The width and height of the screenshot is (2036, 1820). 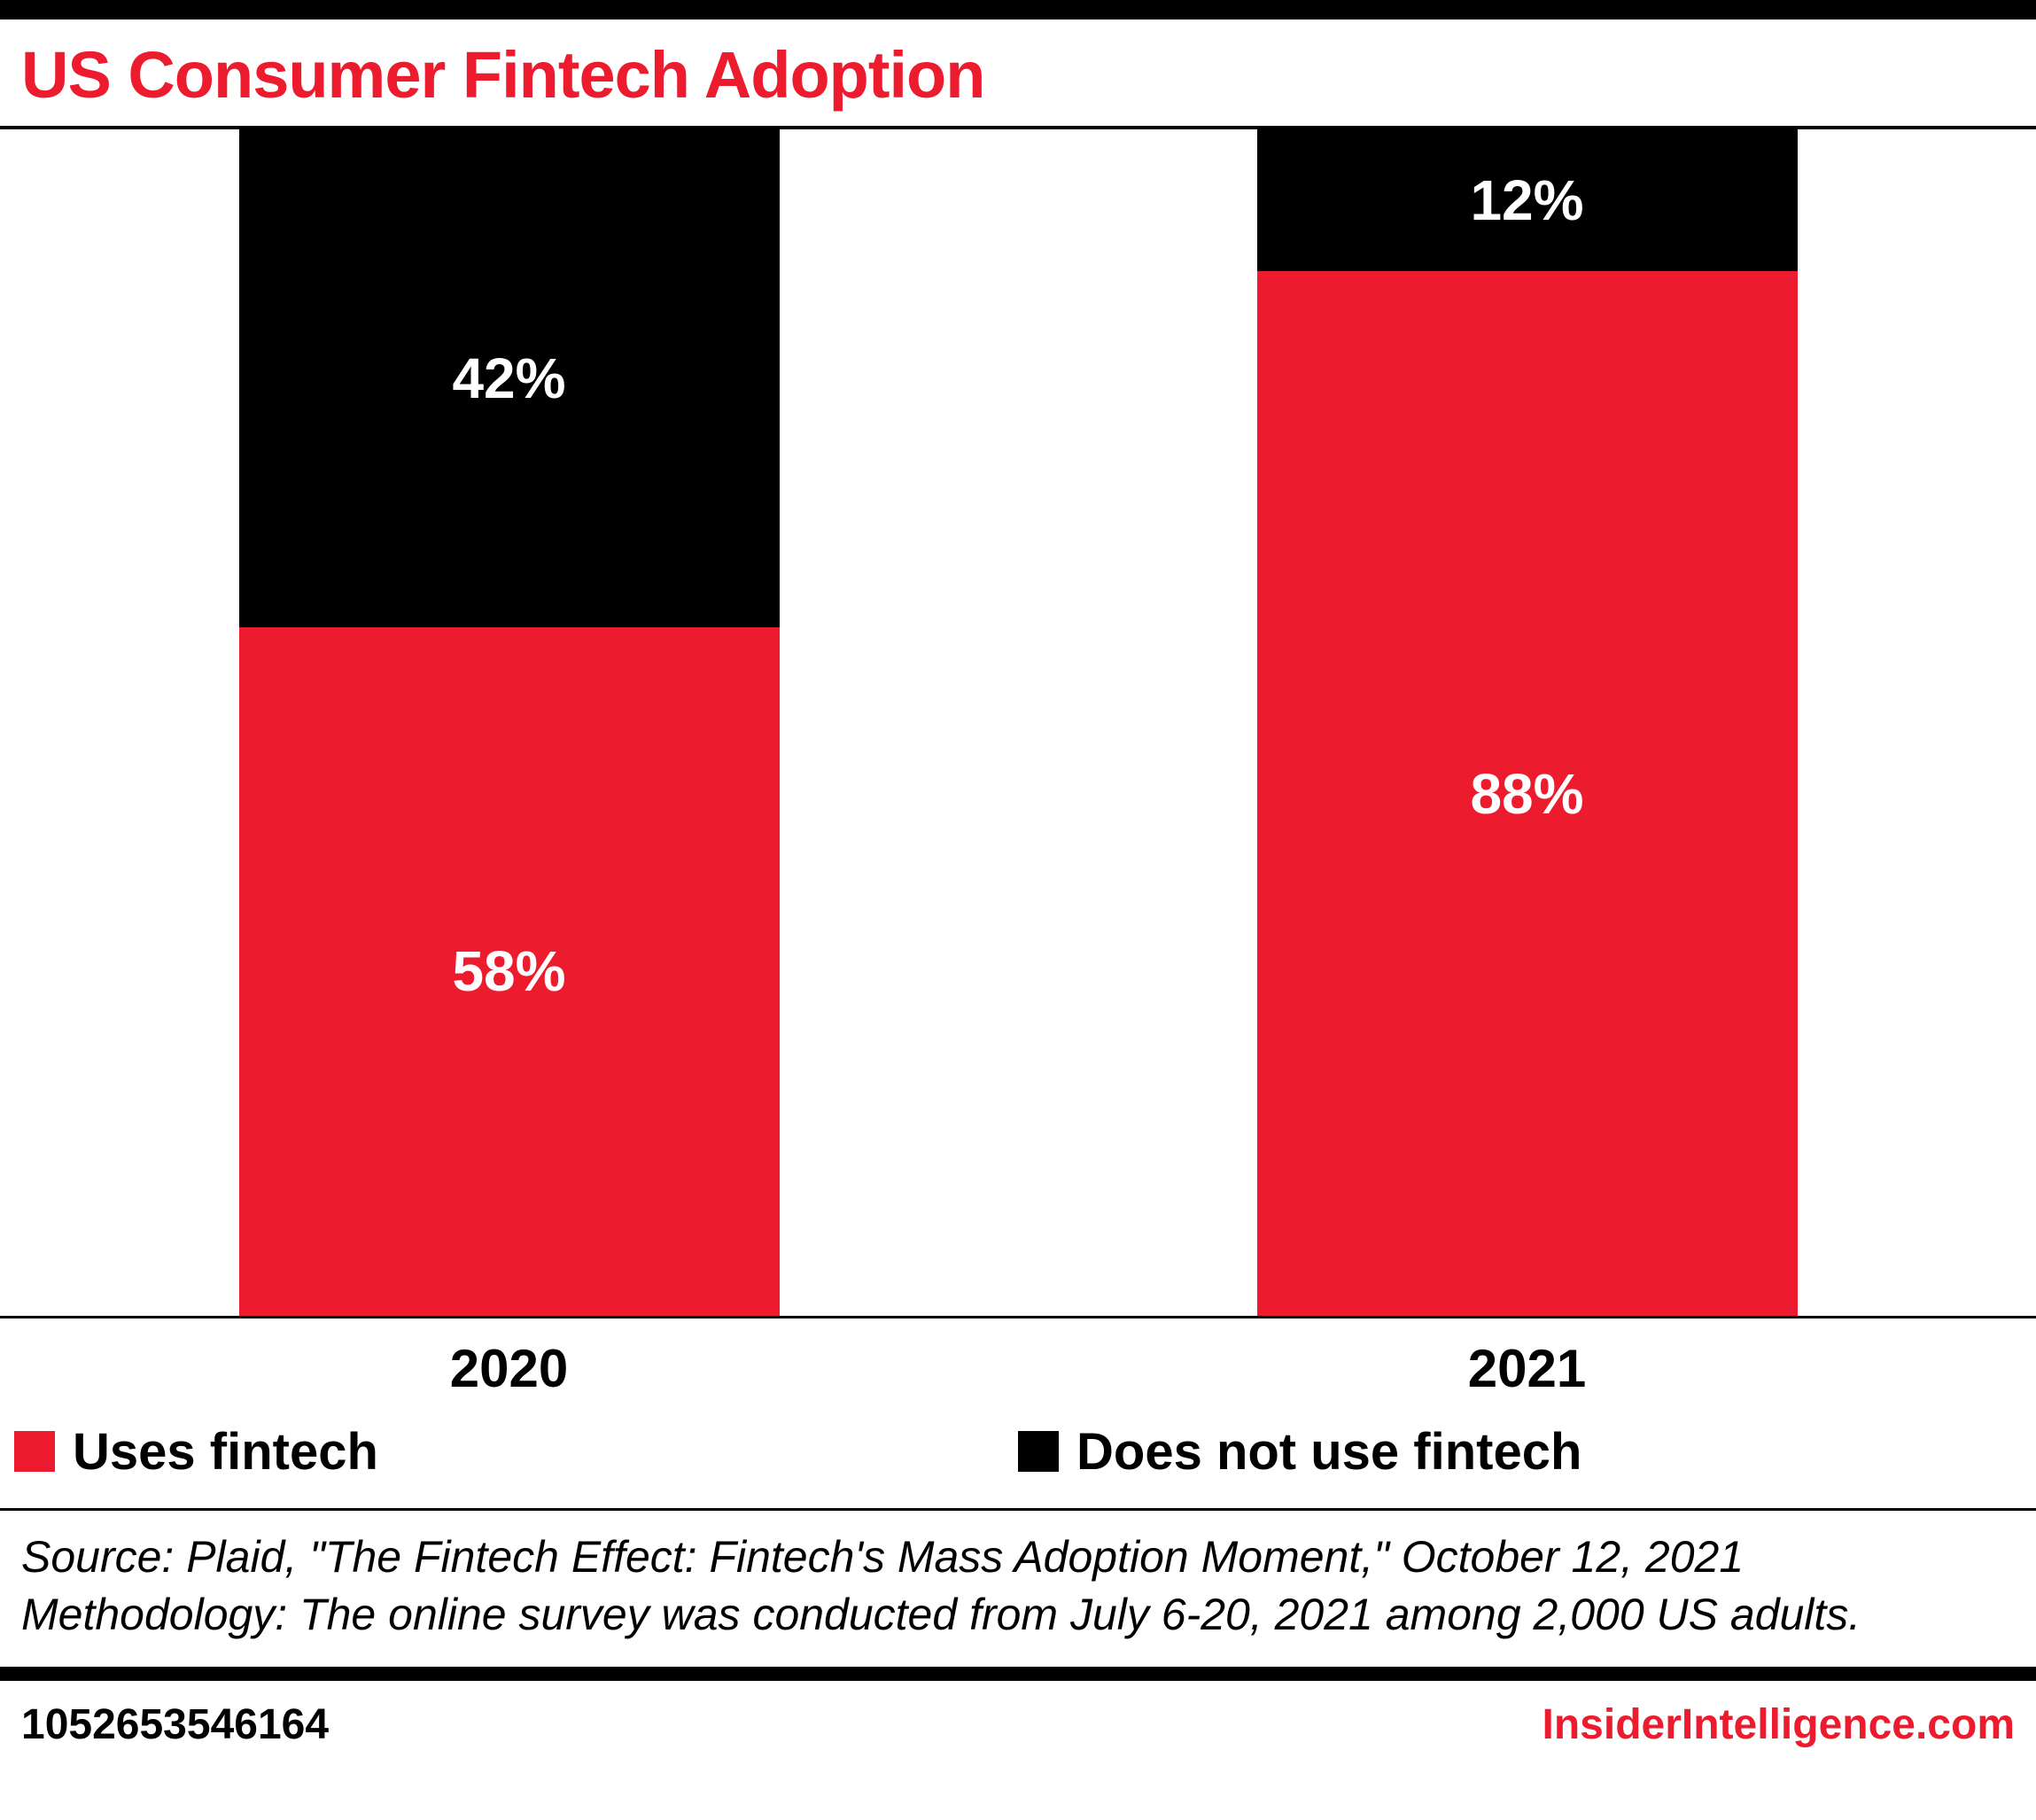 What do you see at coordinates (225, 1451) in the screenshot?
I see `legend-label-uses-fintech: Uses fintech` at bounding box center [225, 1451].